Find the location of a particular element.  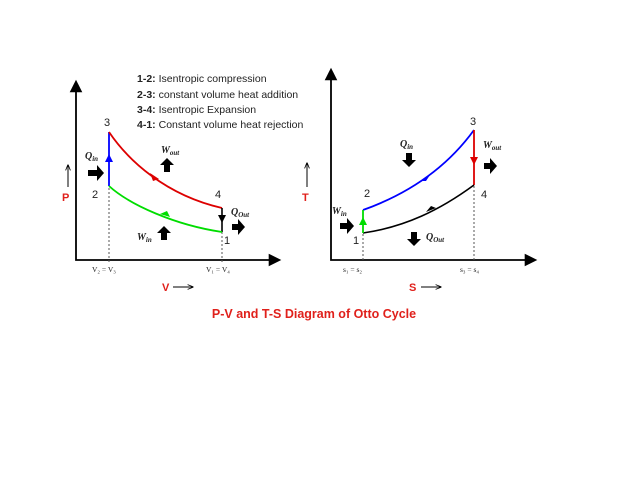

svg-text: 1-2: Isentropic compression is located at coordinates (202, 79).